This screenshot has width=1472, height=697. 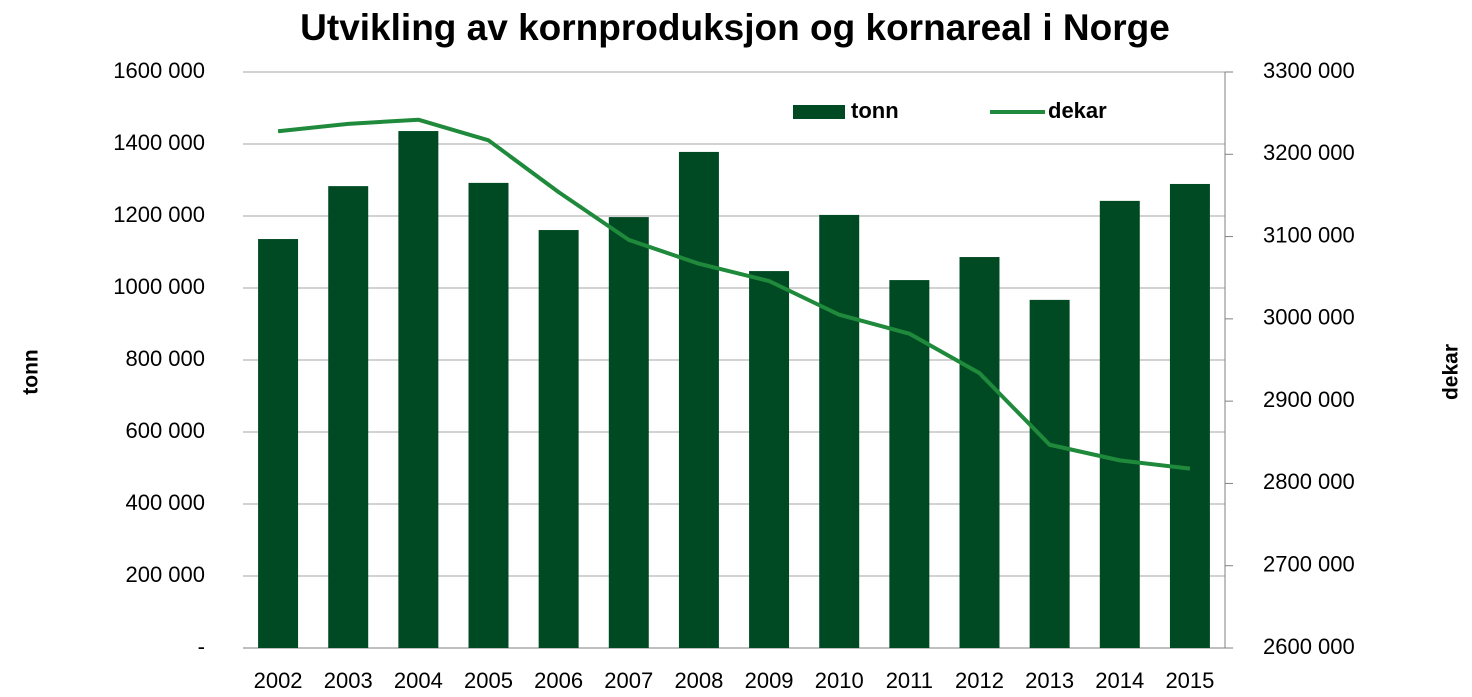 What do you see at coordinates (1309, 564) in the screenshot?
I see `y2-tick-label: 2700 000` at bounding box center [1309, 564].